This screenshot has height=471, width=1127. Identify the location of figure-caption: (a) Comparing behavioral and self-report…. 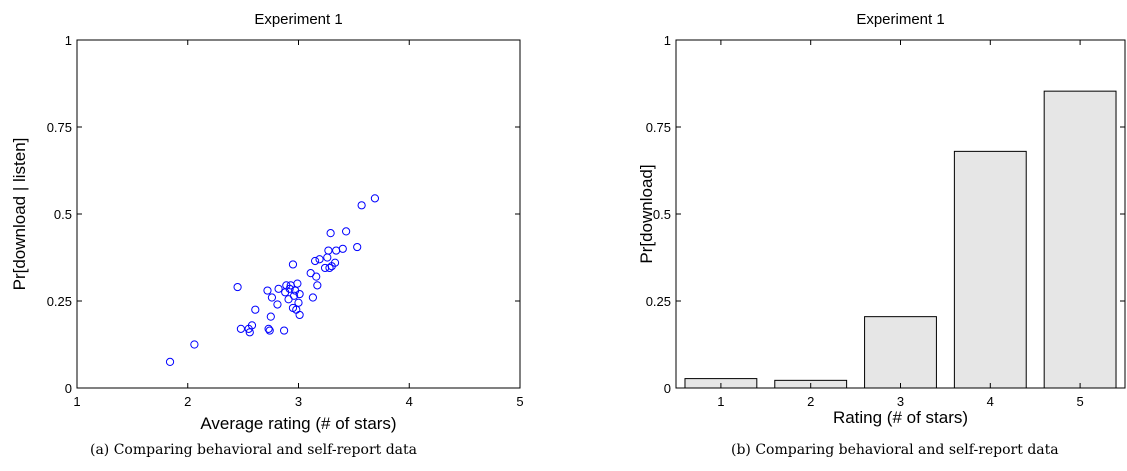
(253, 450).